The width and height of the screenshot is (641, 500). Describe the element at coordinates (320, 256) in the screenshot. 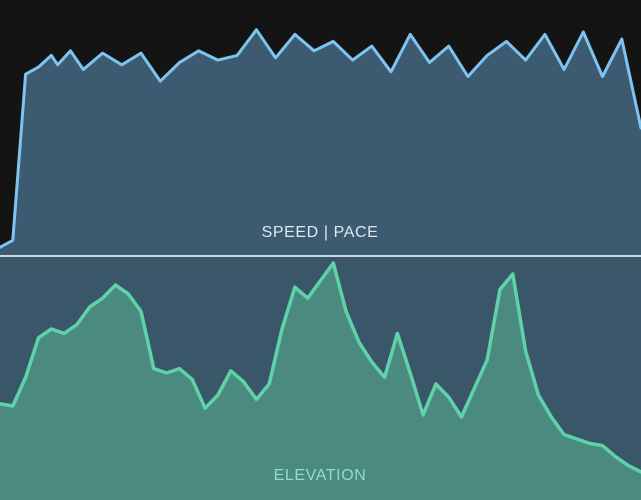

I see `panel-divider` at that location.